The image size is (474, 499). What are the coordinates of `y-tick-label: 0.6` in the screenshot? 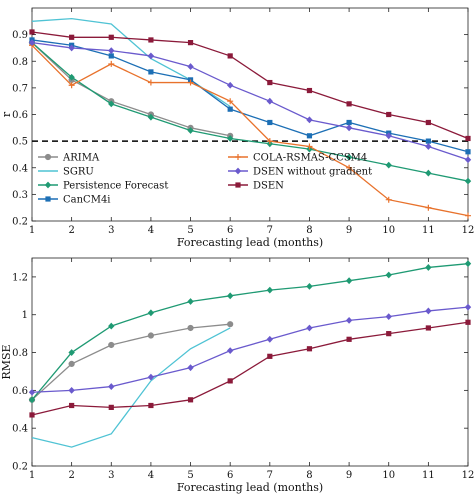 It's located at (20, 391).